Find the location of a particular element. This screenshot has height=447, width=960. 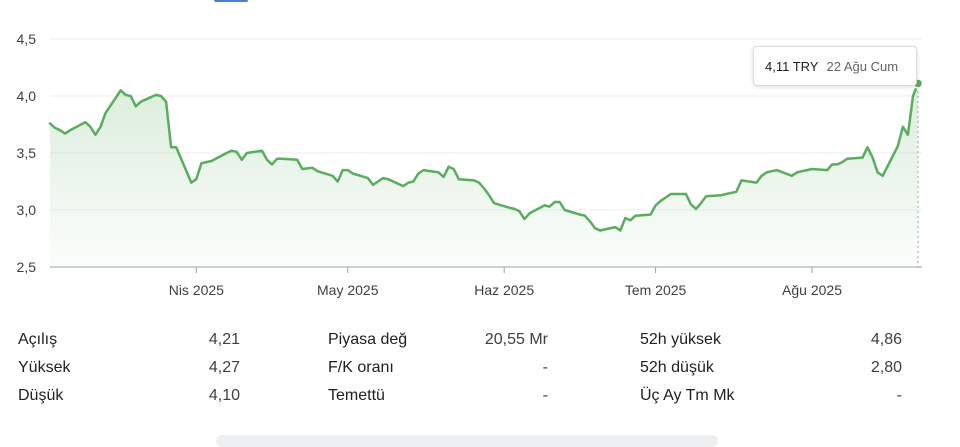

stat-market-cap: Piyasa değ 20,55 Mr is located at coordinates (438, 340).